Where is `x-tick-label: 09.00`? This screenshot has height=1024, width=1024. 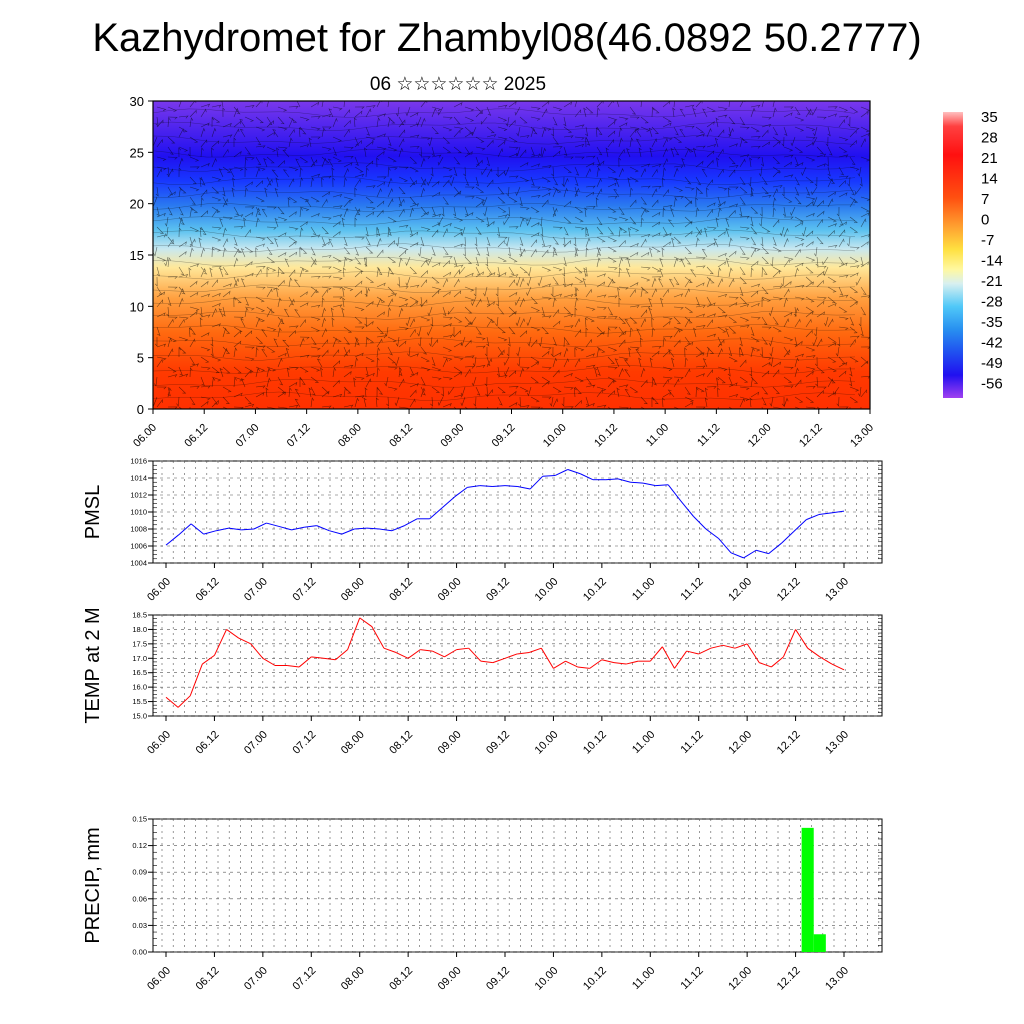 x-tick-label: 09.00 is located at coordinates (450, 979).